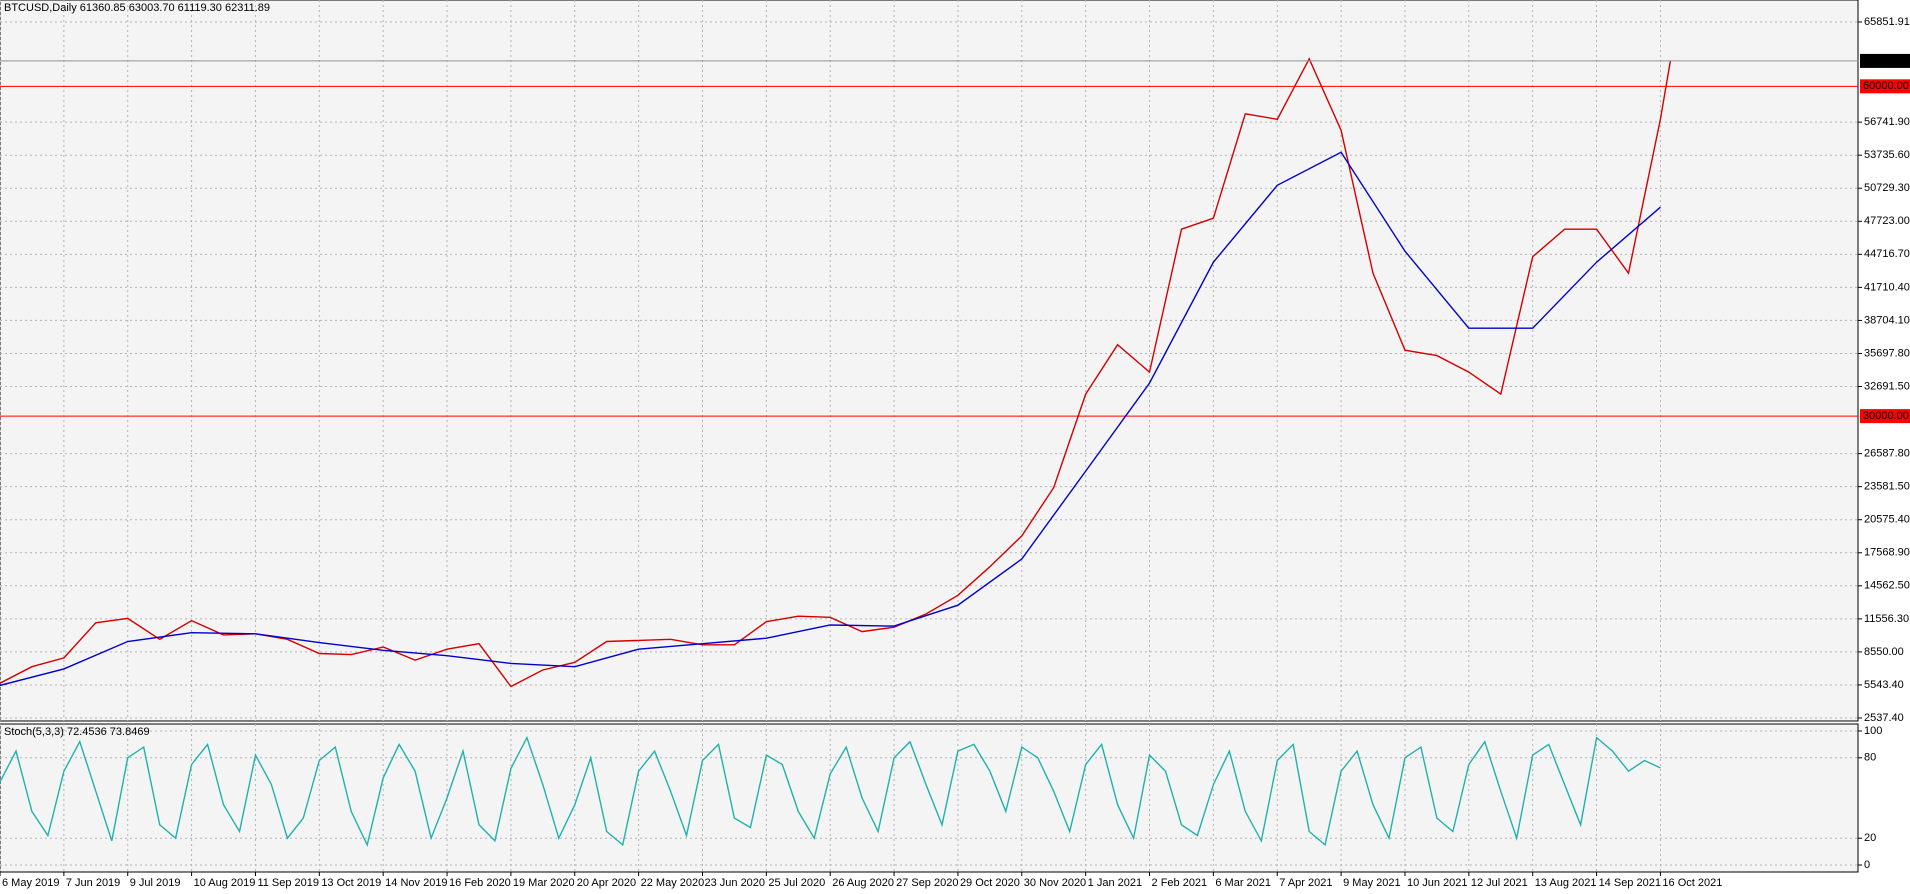 The height and width of the screenshot is (894, 1910). Describe the element at coordinates (734, 883) in the screenshot. I see `x-tick-label: 23 Jun 2020` at that location.